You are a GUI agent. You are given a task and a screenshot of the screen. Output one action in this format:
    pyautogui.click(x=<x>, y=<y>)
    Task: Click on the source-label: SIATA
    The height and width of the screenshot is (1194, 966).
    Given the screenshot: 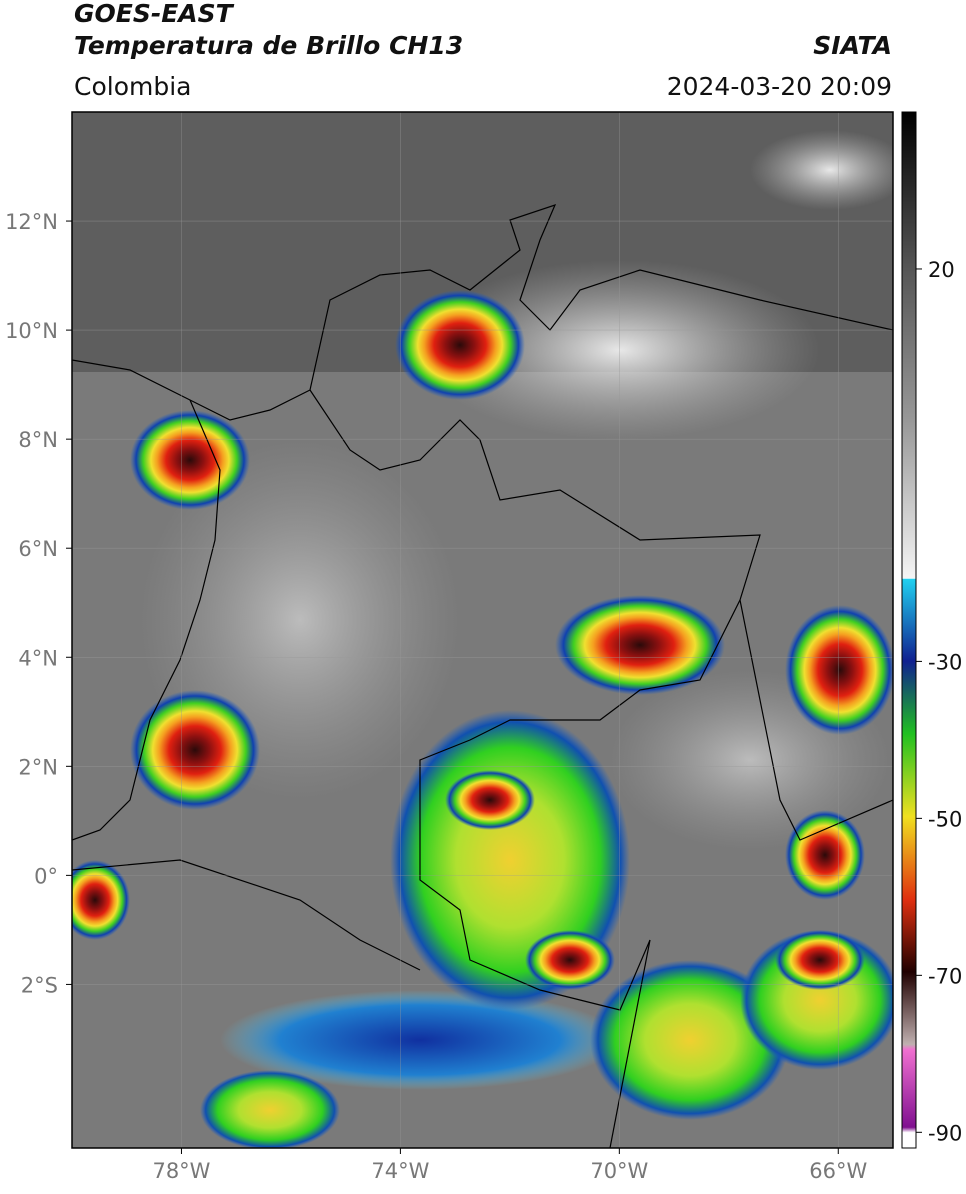 What is the action you would take?
    pyautogui.click(x=852, y=45)
    